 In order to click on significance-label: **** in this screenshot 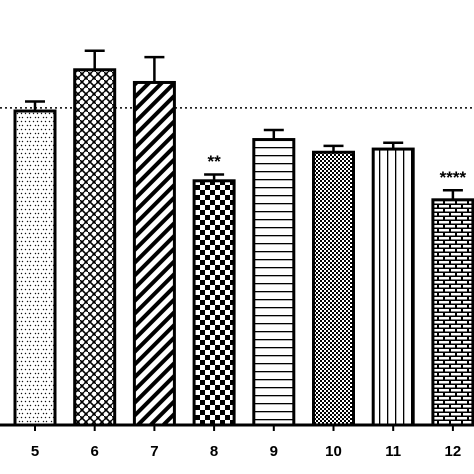, I will do `click(453, 177)`.